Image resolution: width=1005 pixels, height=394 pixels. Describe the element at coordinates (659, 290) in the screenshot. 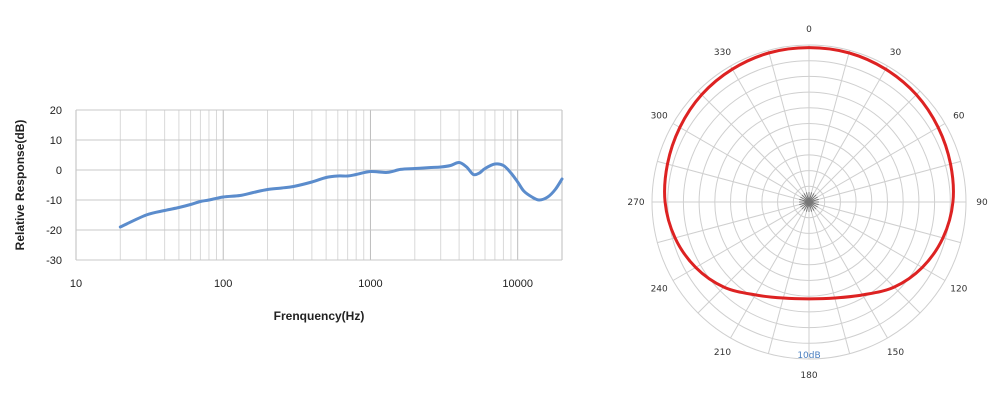

I see `angle-label: 240` at that location.